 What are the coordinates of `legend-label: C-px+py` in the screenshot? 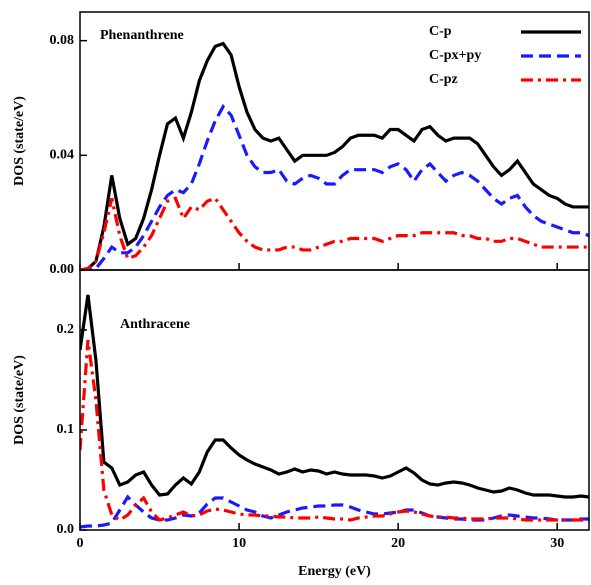 It's located at (455, 55).